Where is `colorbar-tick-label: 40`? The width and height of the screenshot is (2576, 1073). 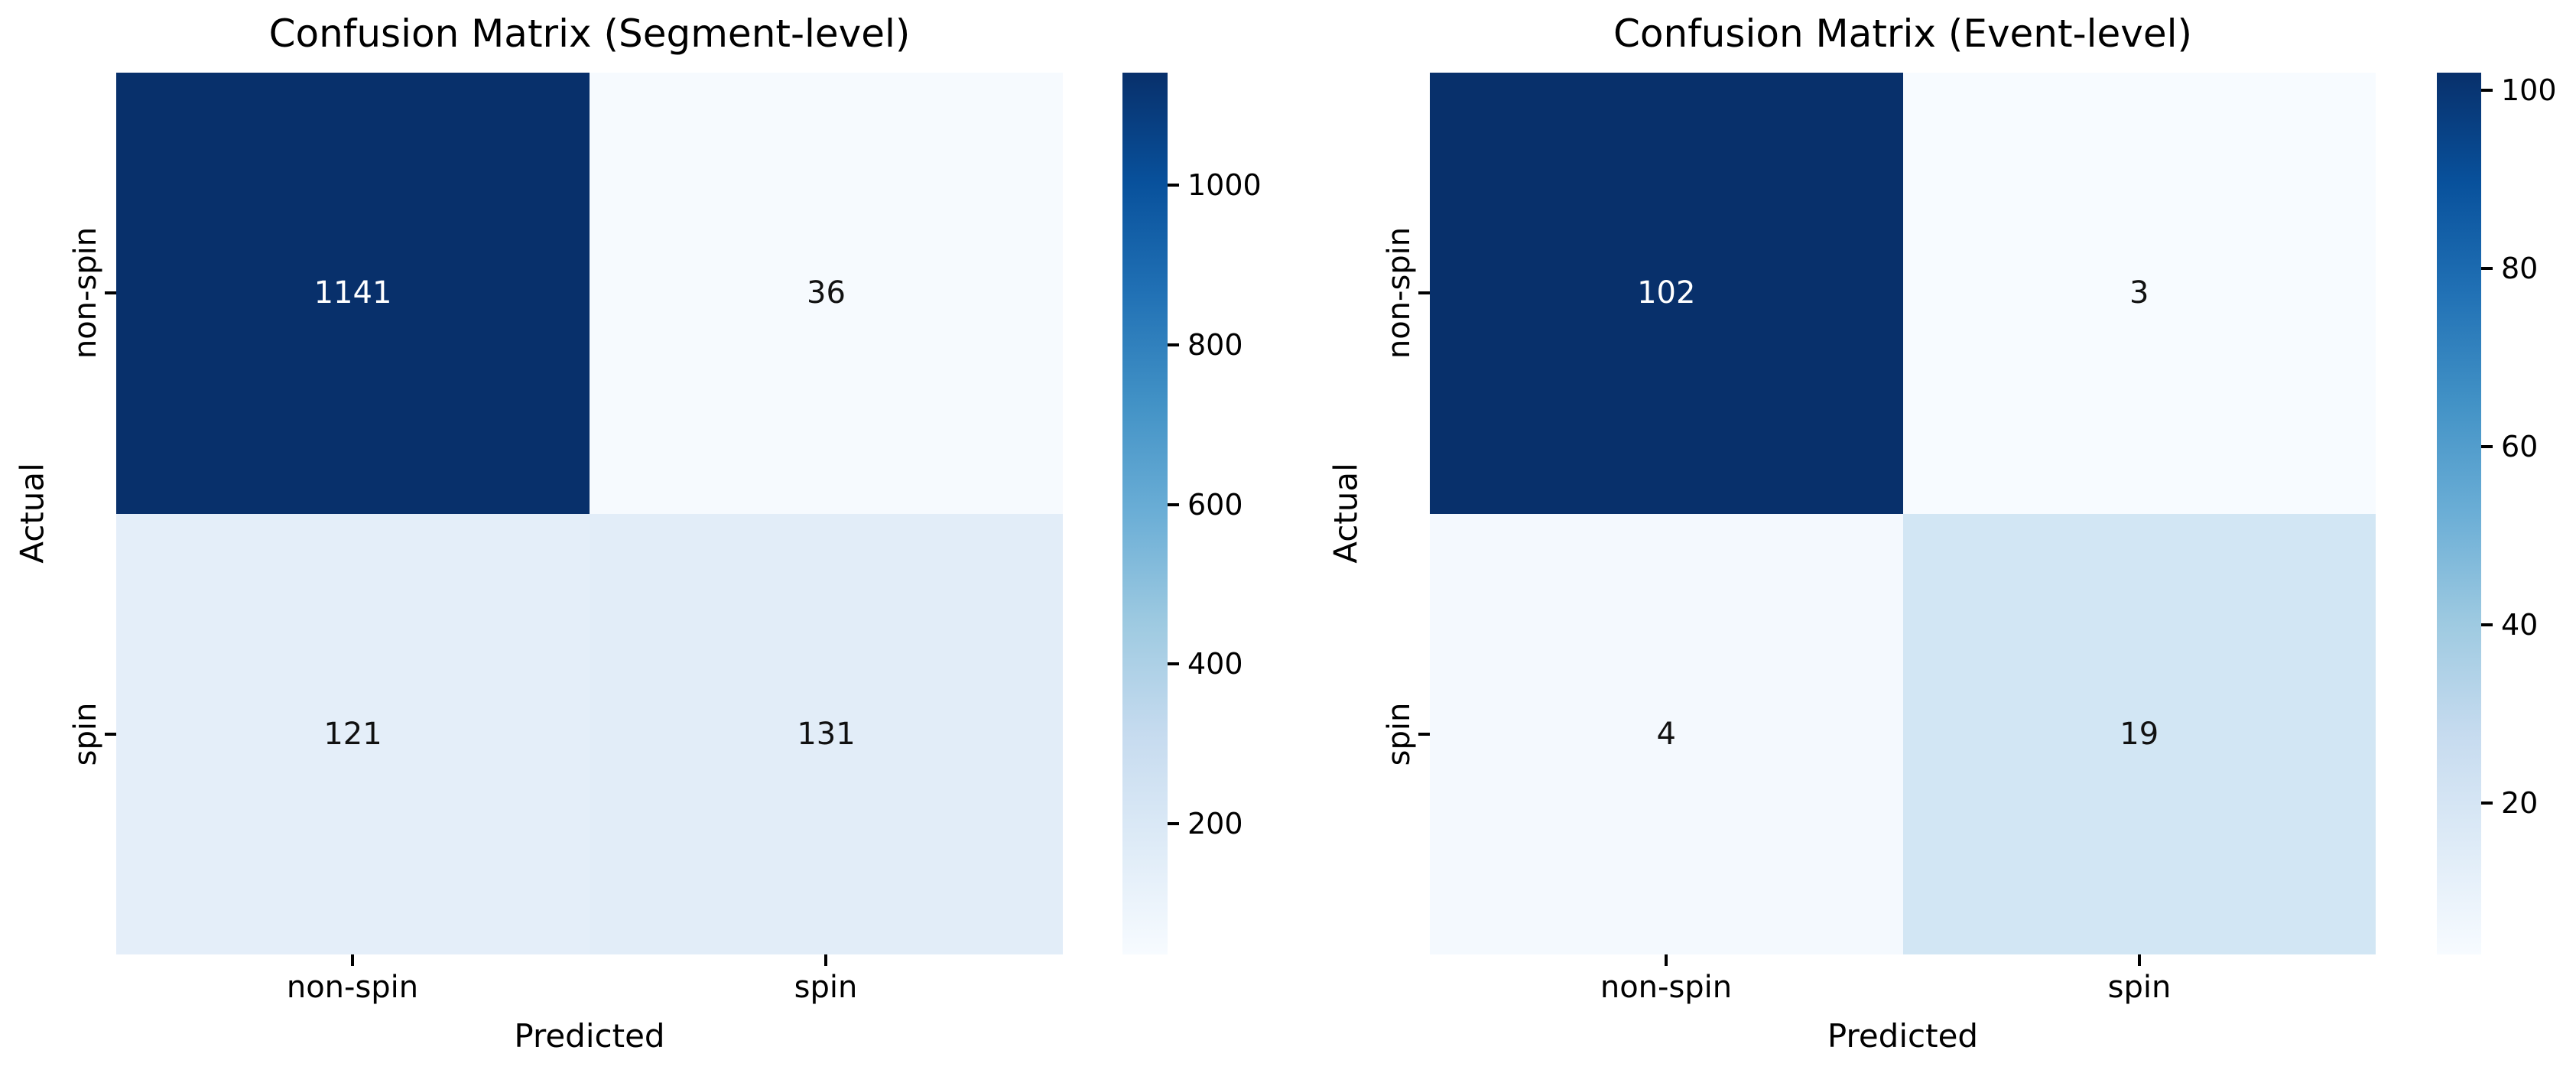
colorbar-tick-label: 40 is located at coordinates (2520, 625).